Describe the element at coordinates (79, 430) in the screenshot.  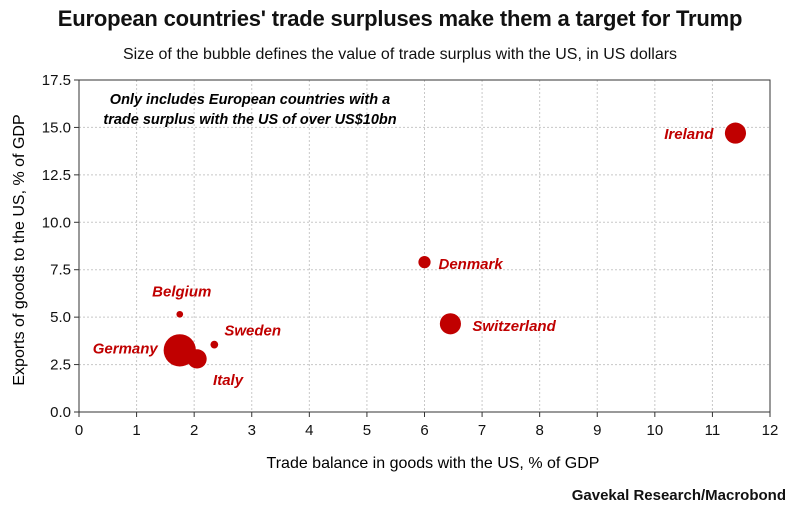
I see `x-tick-label: 0` at that location.